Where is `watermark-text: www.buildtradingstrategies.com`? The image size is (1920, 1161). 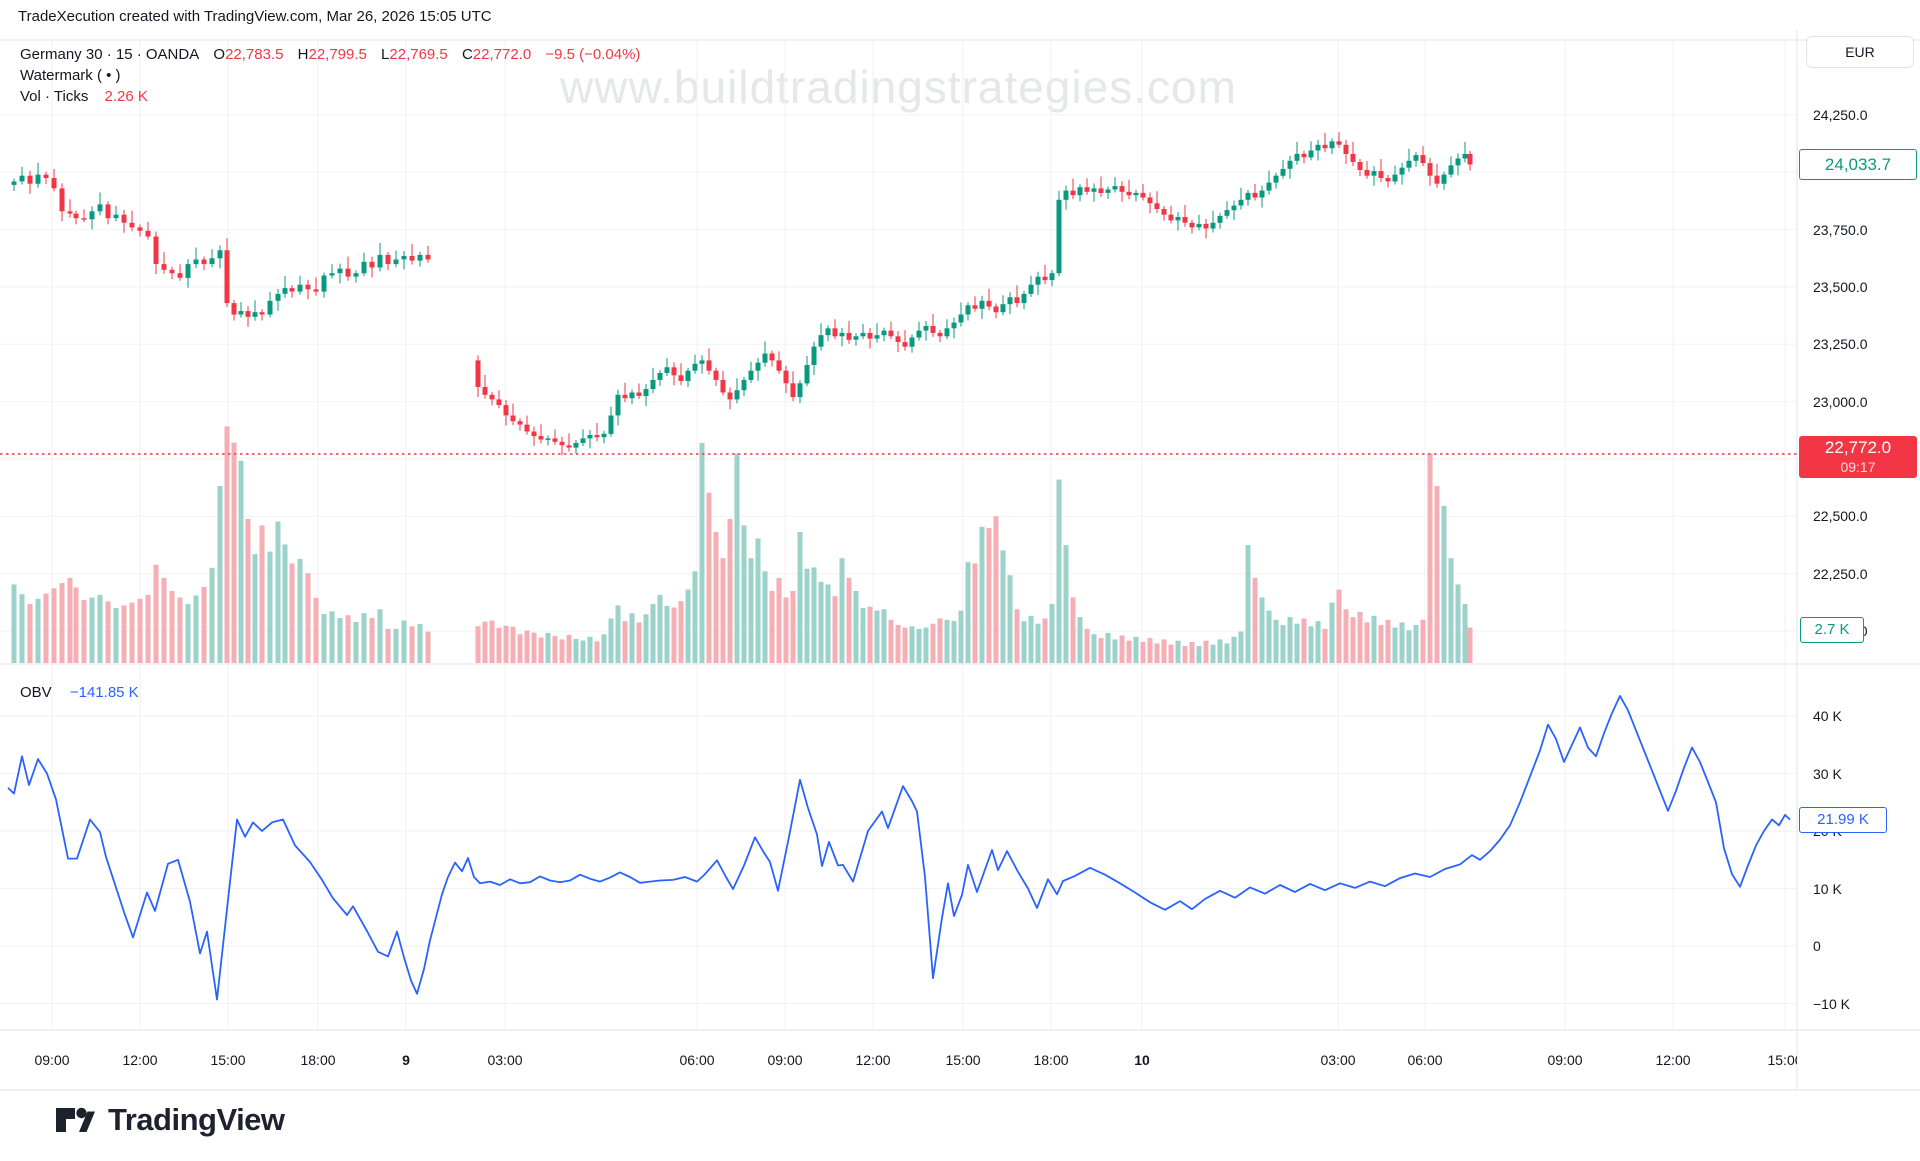 watermark-text: www.buildtradingstrategies.com is located at coordinates (898, 87).